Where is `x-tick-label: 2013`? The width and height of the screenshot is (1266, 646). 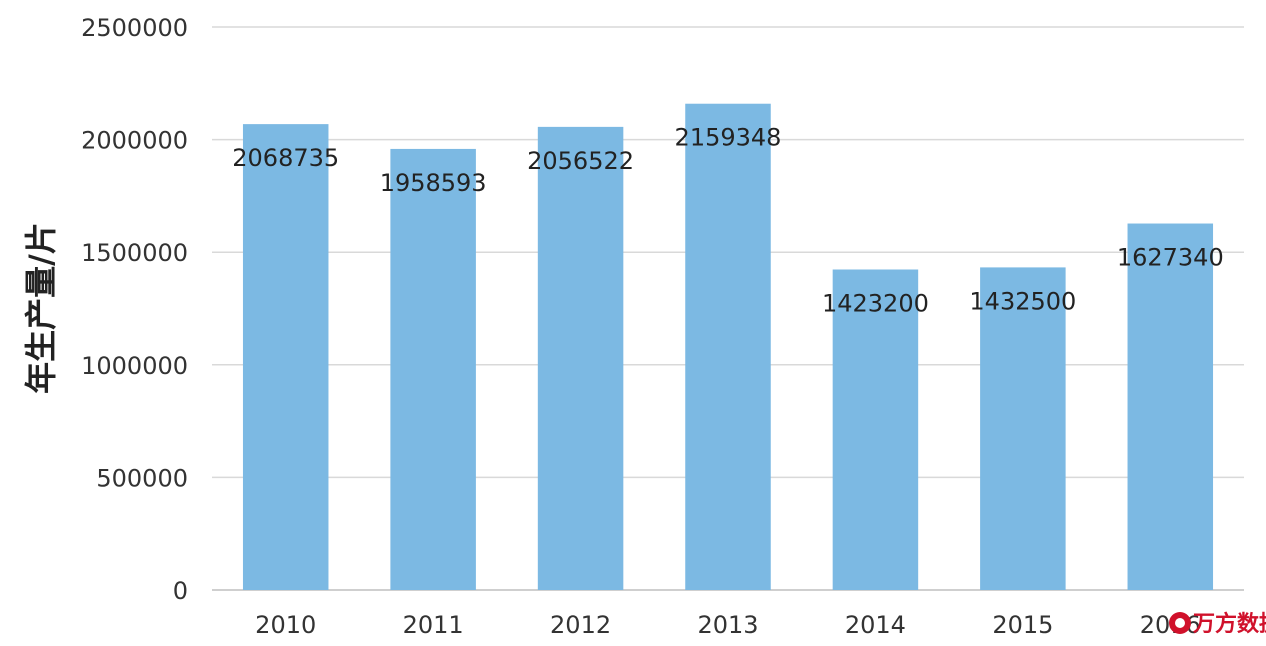
x-tick-label: 2013 is located at coordinates (727, 625).